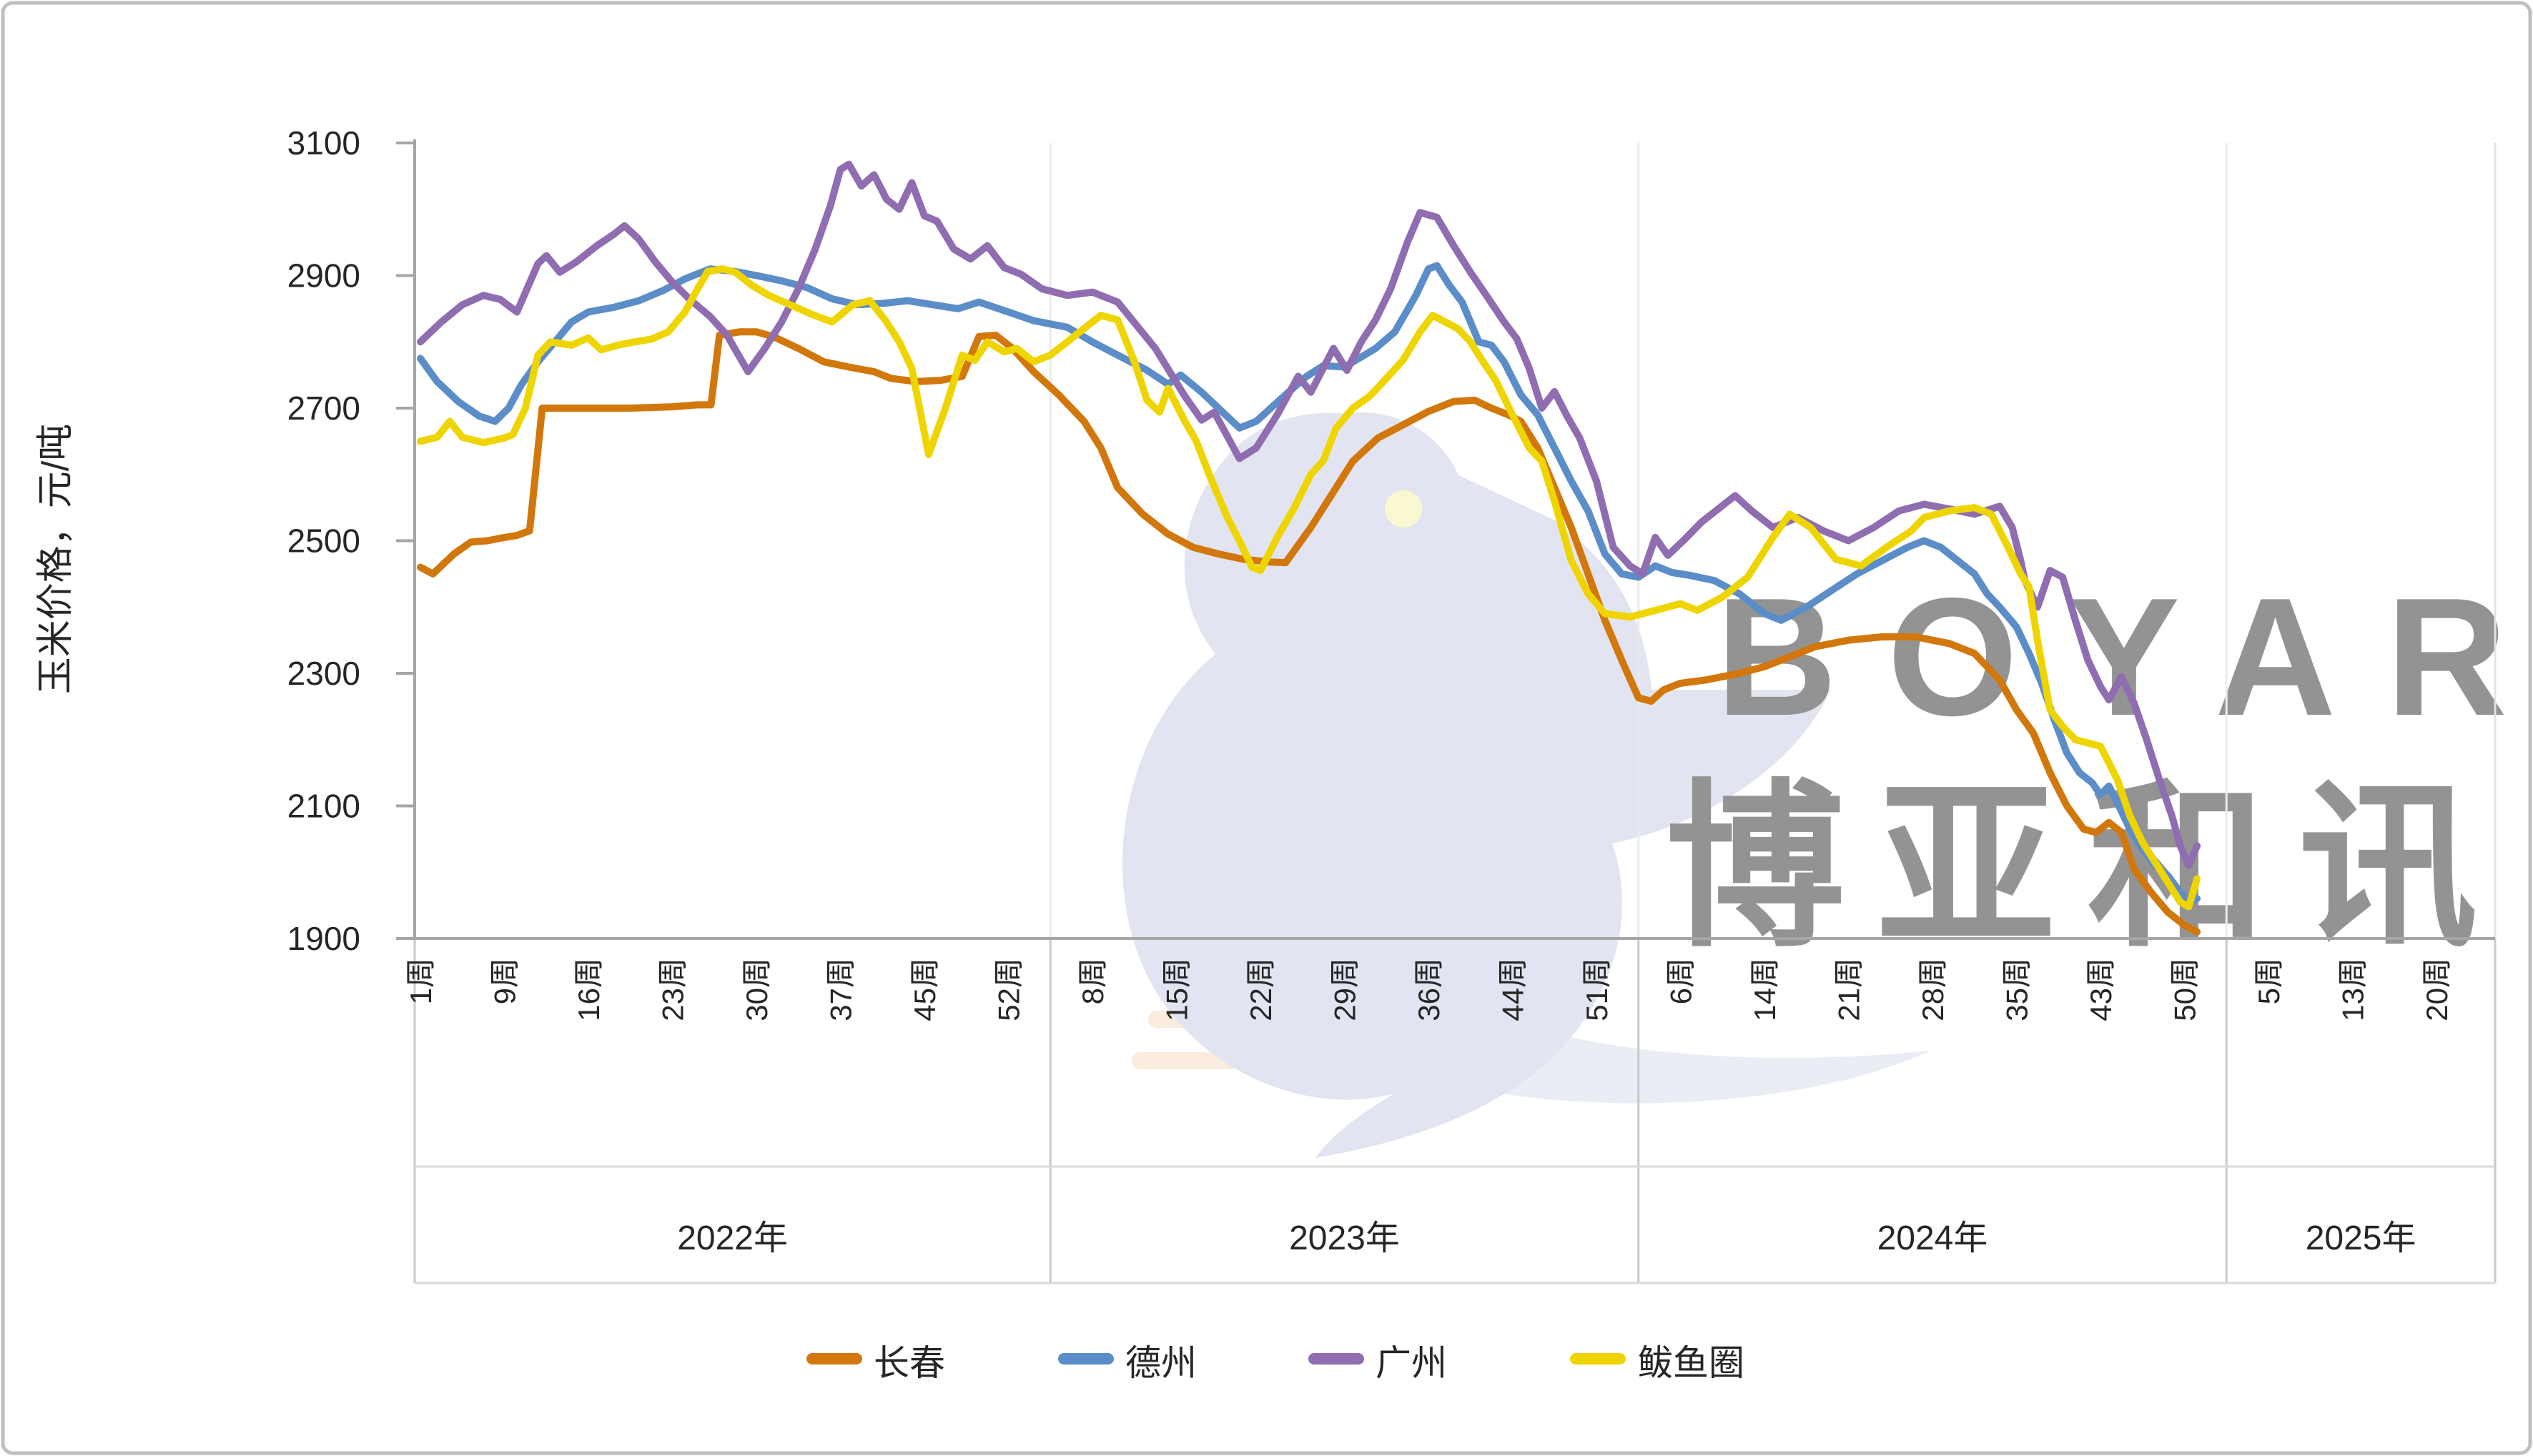 This screenshot has height=1456, width=2533. What do you see at coordinates (2437, 989) in the screenshot?
I see `x-tick-label: 20周` at bounding box center [2437, 989].